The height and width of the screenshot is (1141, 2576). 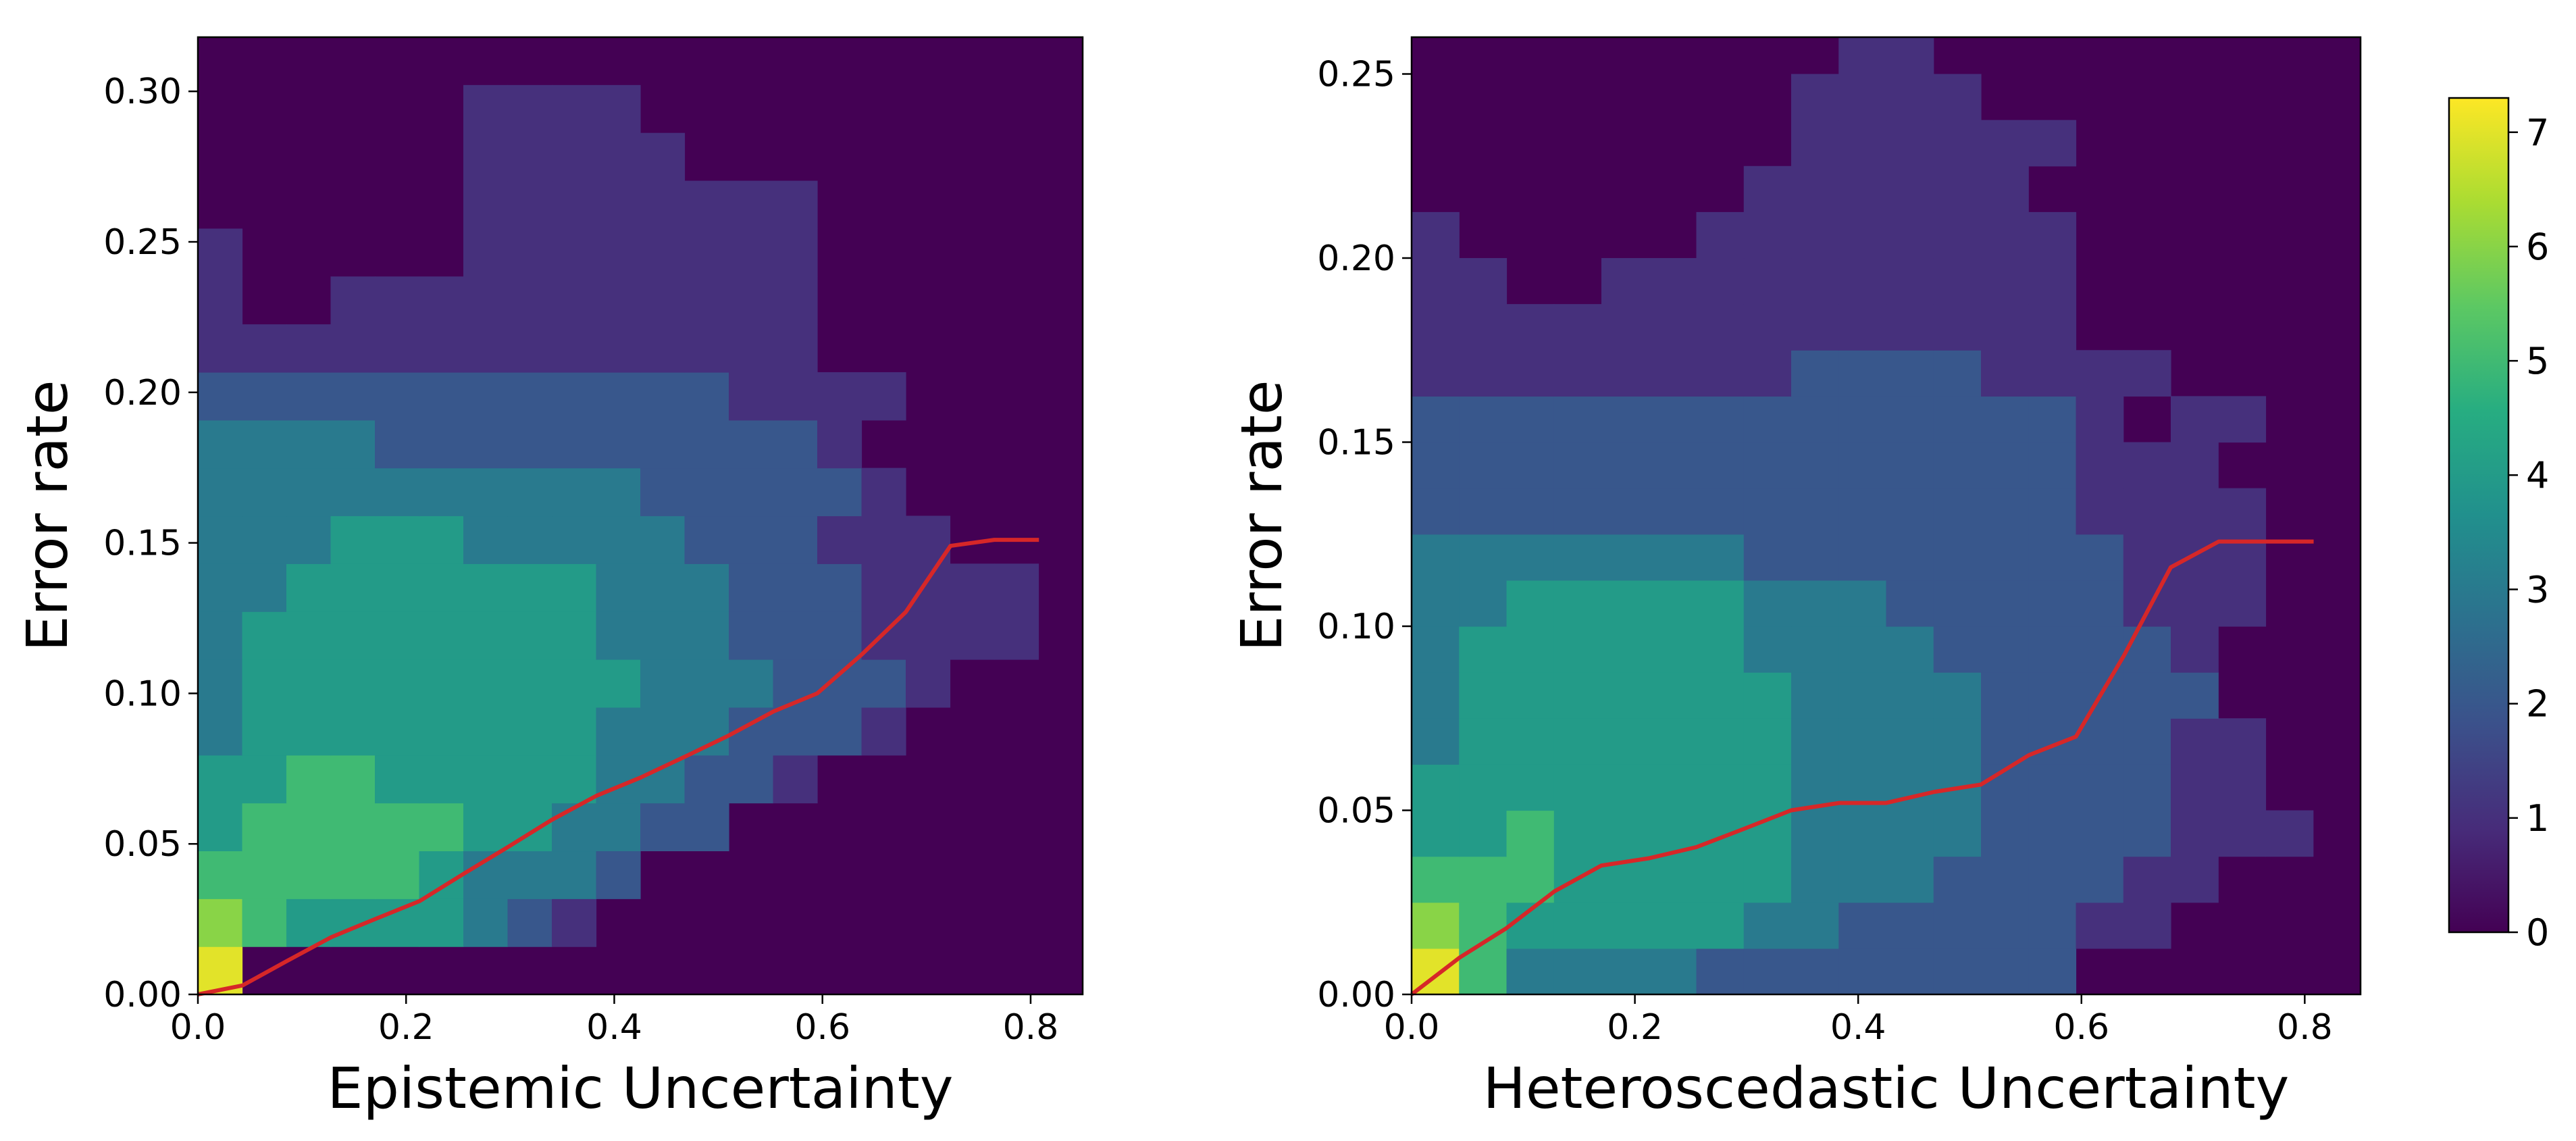 What do you see at coordinates (2305, 1027) in the screenshot?
I see `x-tick-label: 0.8` at bounding box center [2305, 1027].